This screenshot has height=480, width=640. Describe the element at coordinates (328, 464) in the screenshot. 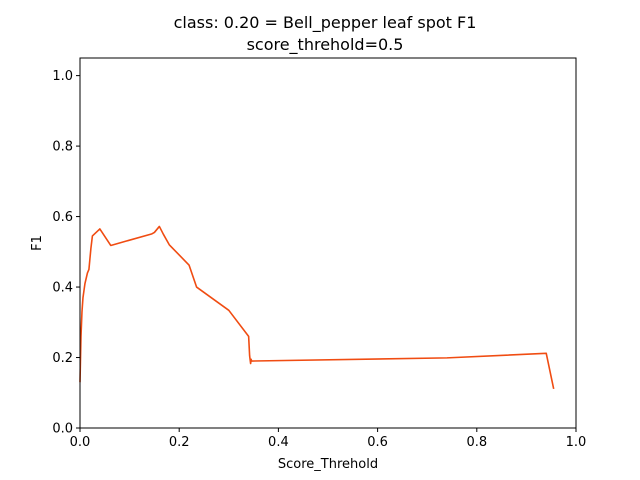

I see `x-axis-label: Score_Threhold` at that location.